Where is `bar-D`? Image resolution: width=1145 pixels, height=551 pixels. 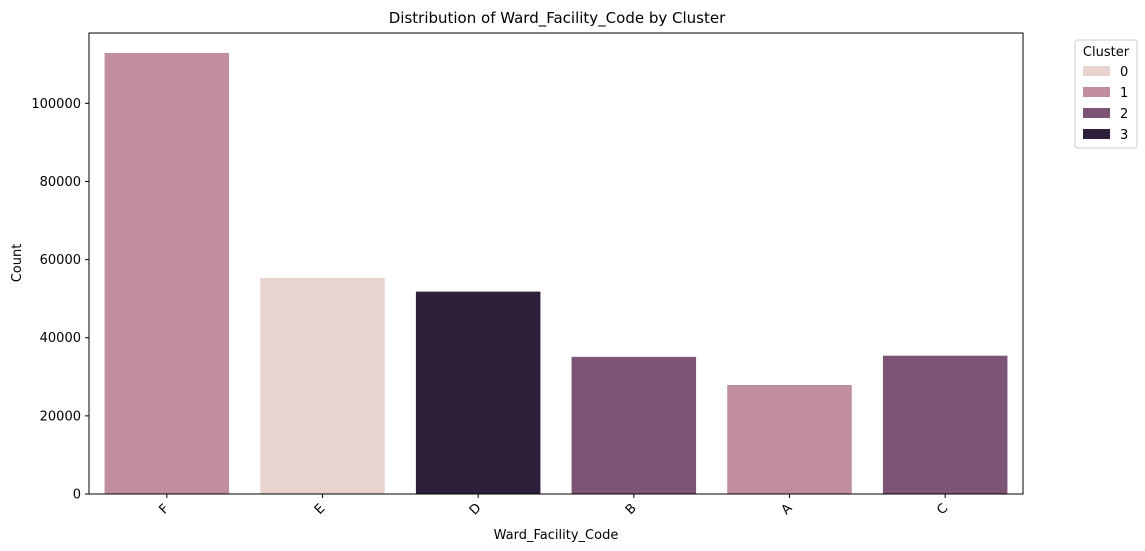 bar-D is located at coordinates (478, 392).